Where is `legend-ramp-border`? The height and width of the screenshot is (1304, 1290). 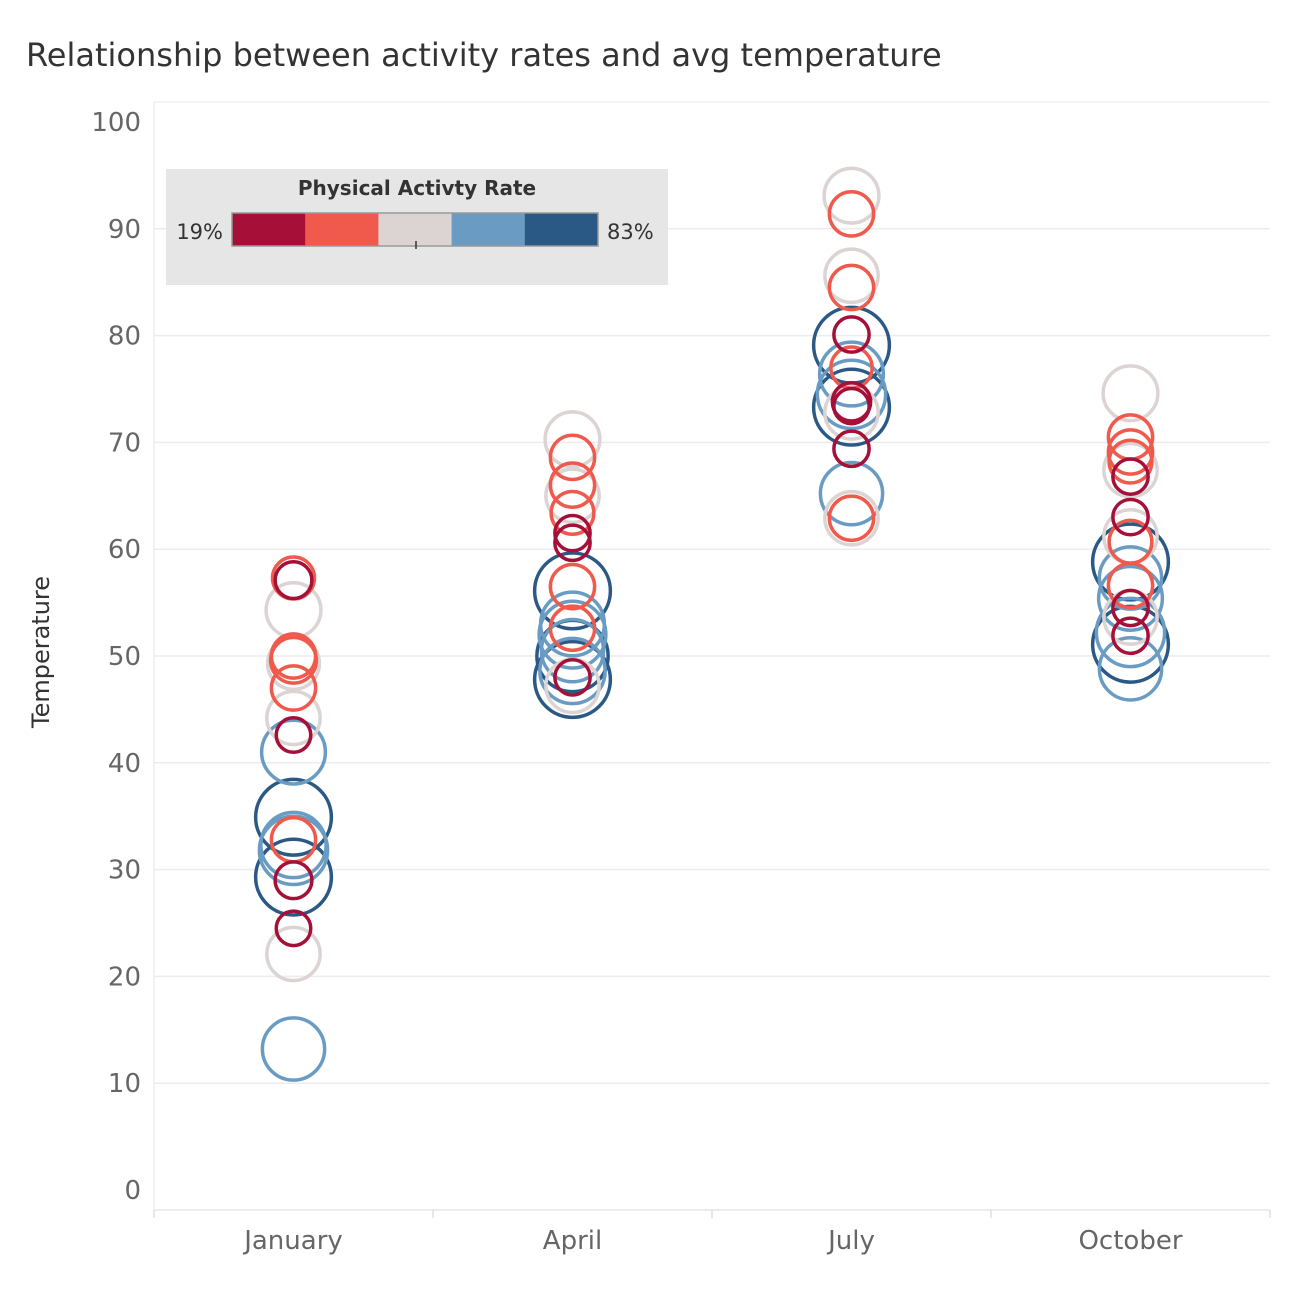 legend-ramp-border is located at coordinates (415, 229).